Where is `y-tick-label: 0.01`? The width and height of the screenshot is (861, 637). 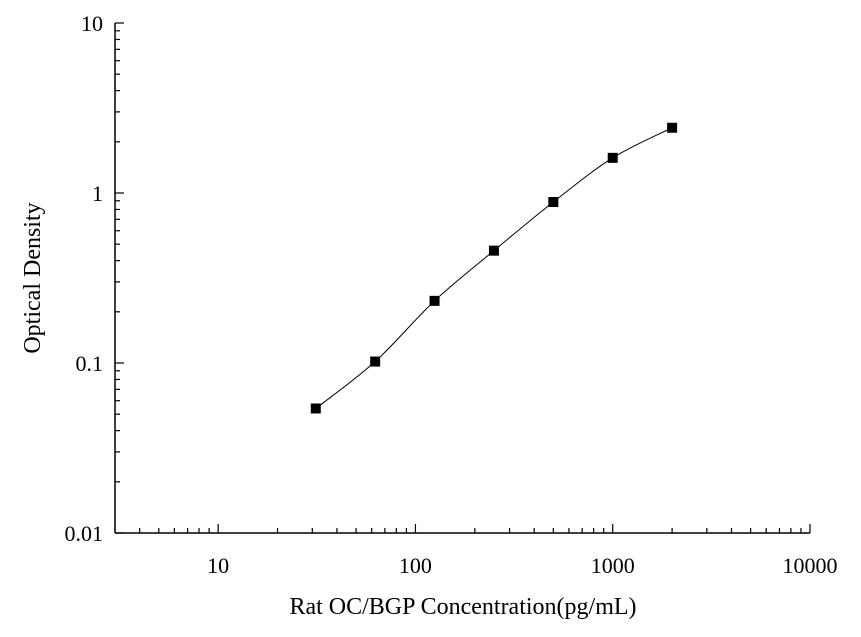
y-tick-label: 0.01 is located at coordinates (84, 533).